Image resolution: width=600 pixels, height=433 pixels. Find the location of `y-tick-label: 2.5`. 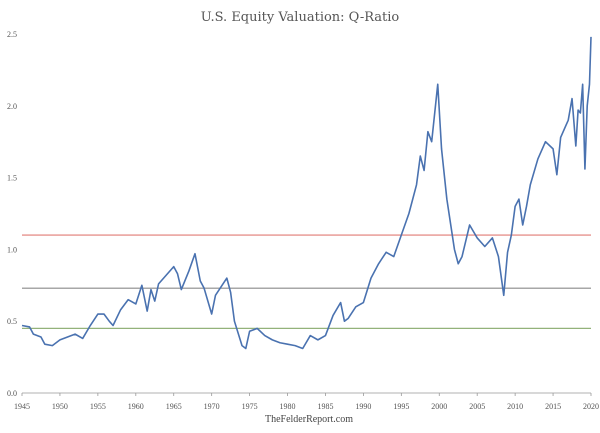

y-tick-label: 2.5 is located at coordinates (12, 34).